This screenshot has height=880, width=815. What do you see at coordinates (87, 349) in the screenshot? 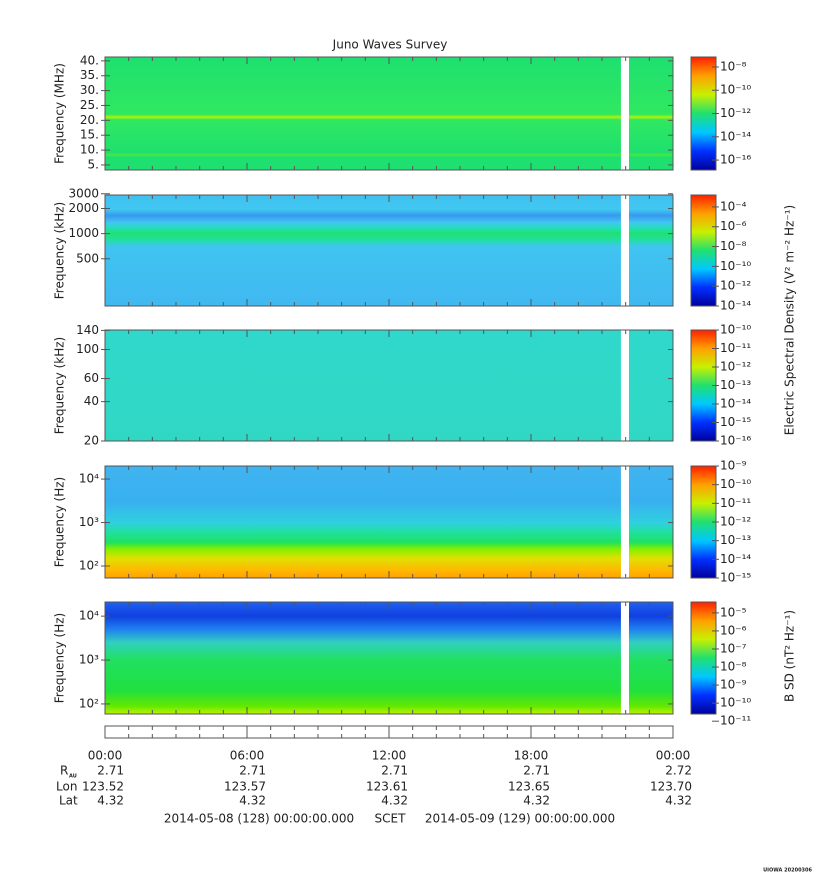
I see `y-tick-label: 100` at bounding box center [87, 349].